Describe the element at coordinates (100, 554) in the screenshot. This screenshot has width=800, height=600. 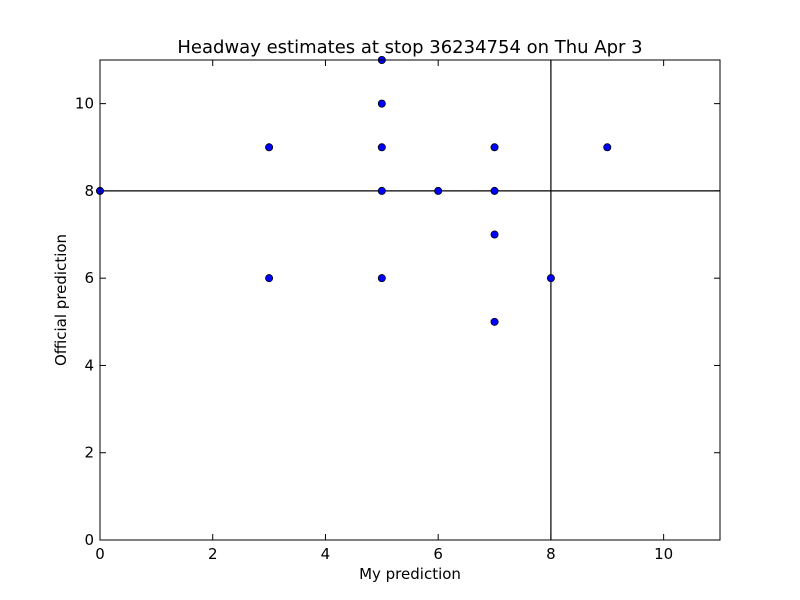
I see `x-tick-label: 0` at that location.